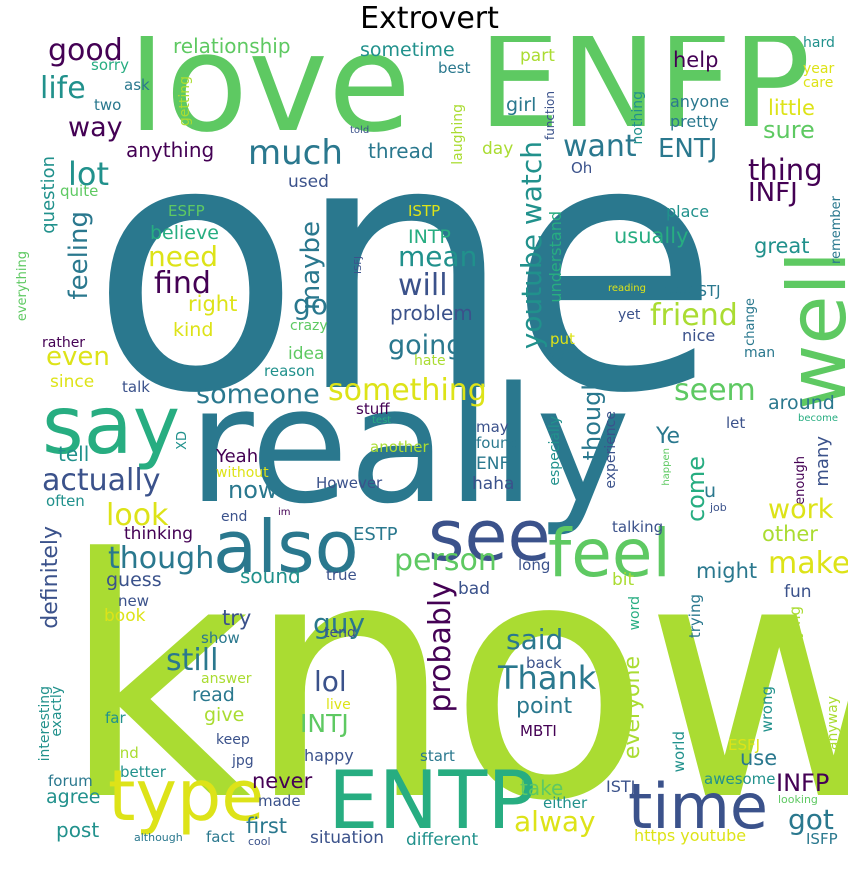 The width and height of the screenshot is (859, 875). I want to click on word-awesome: awesome, so click(740, 779).